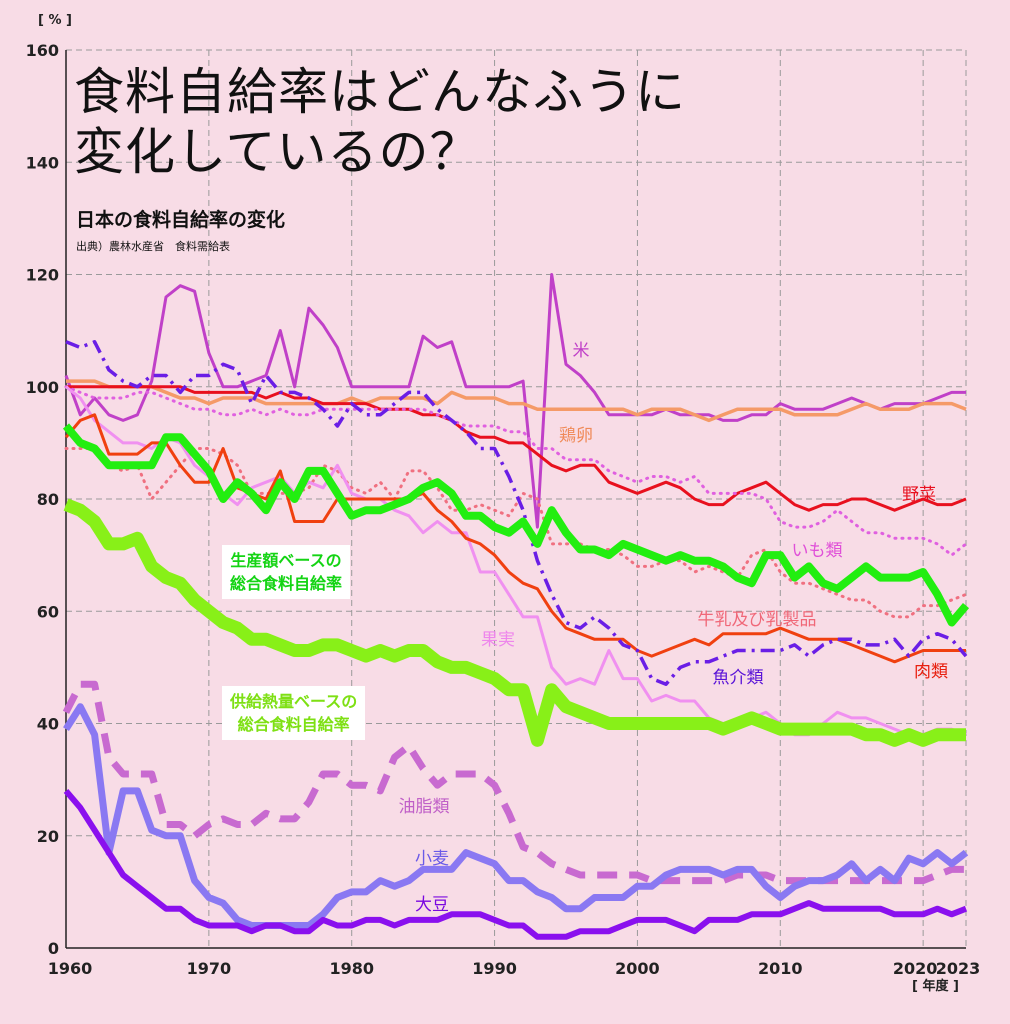 Image resolution: width=1010 pixels, height=1024 pixels. What do you see at coordinates (958, 968) in the screenshot?
I see `x-tick-label: 2023` at bounding box center [958, 968].